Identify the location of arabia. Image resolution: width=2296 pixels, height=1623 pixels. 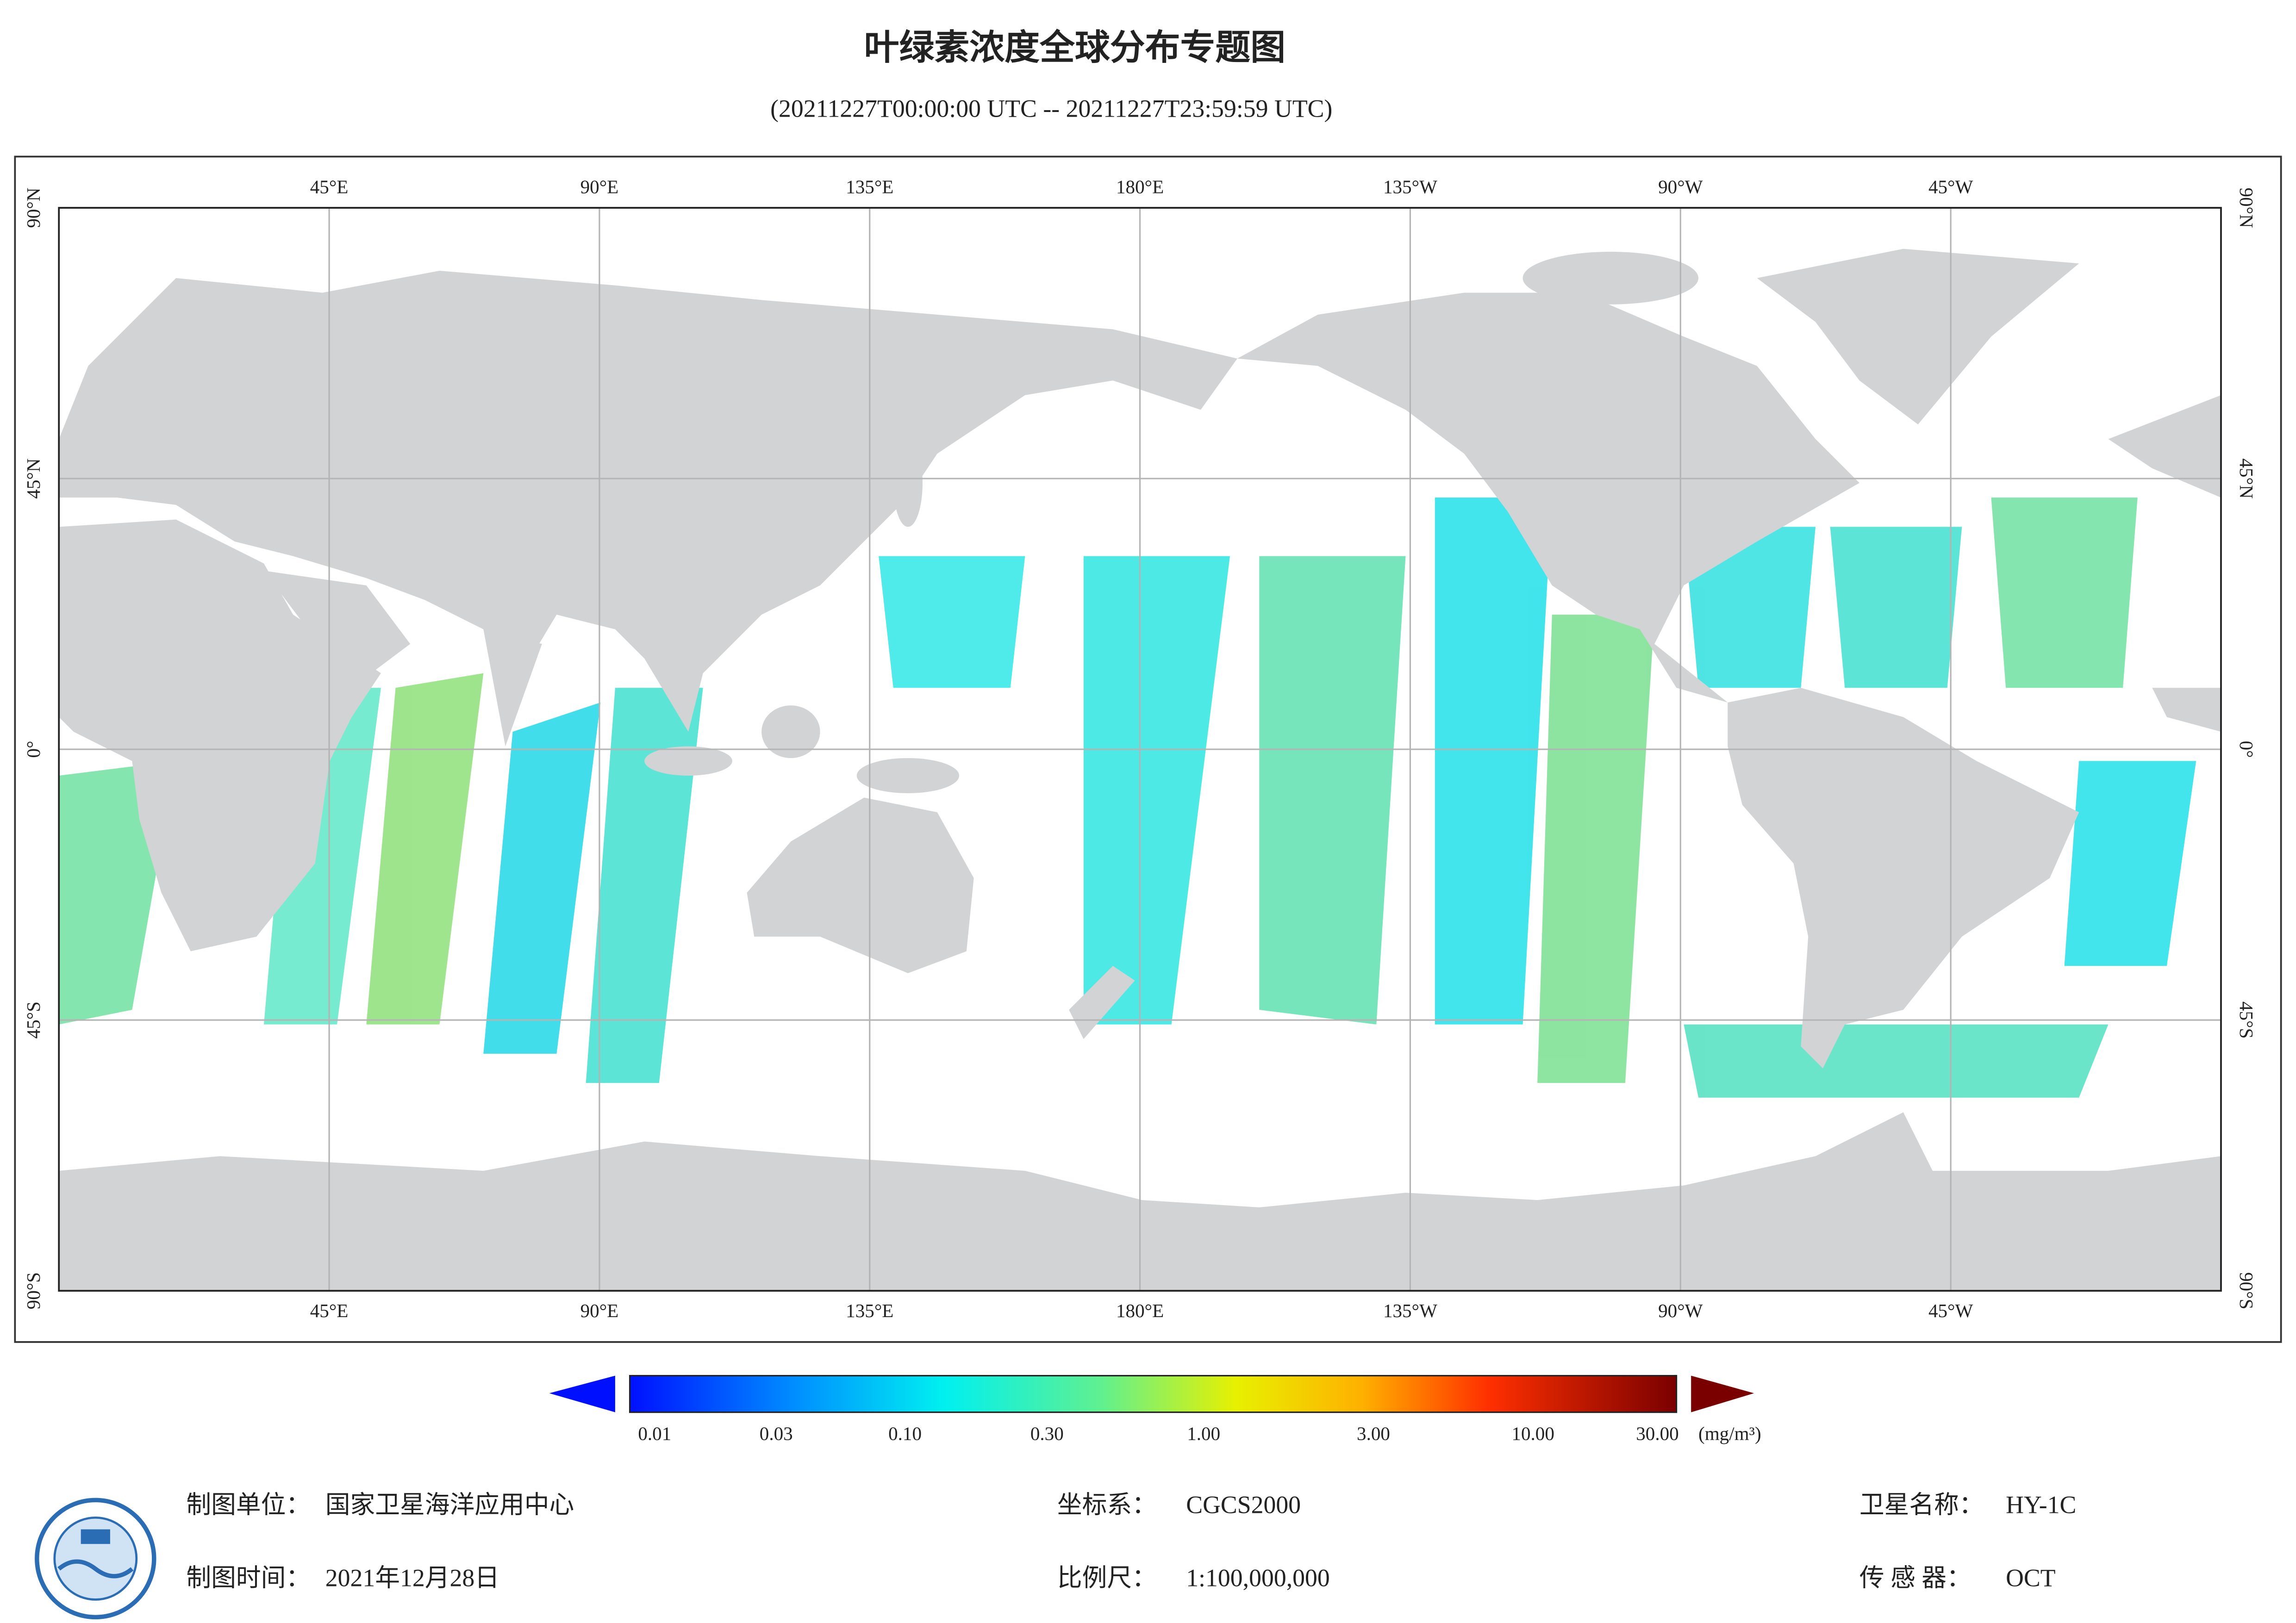
(337, 629).